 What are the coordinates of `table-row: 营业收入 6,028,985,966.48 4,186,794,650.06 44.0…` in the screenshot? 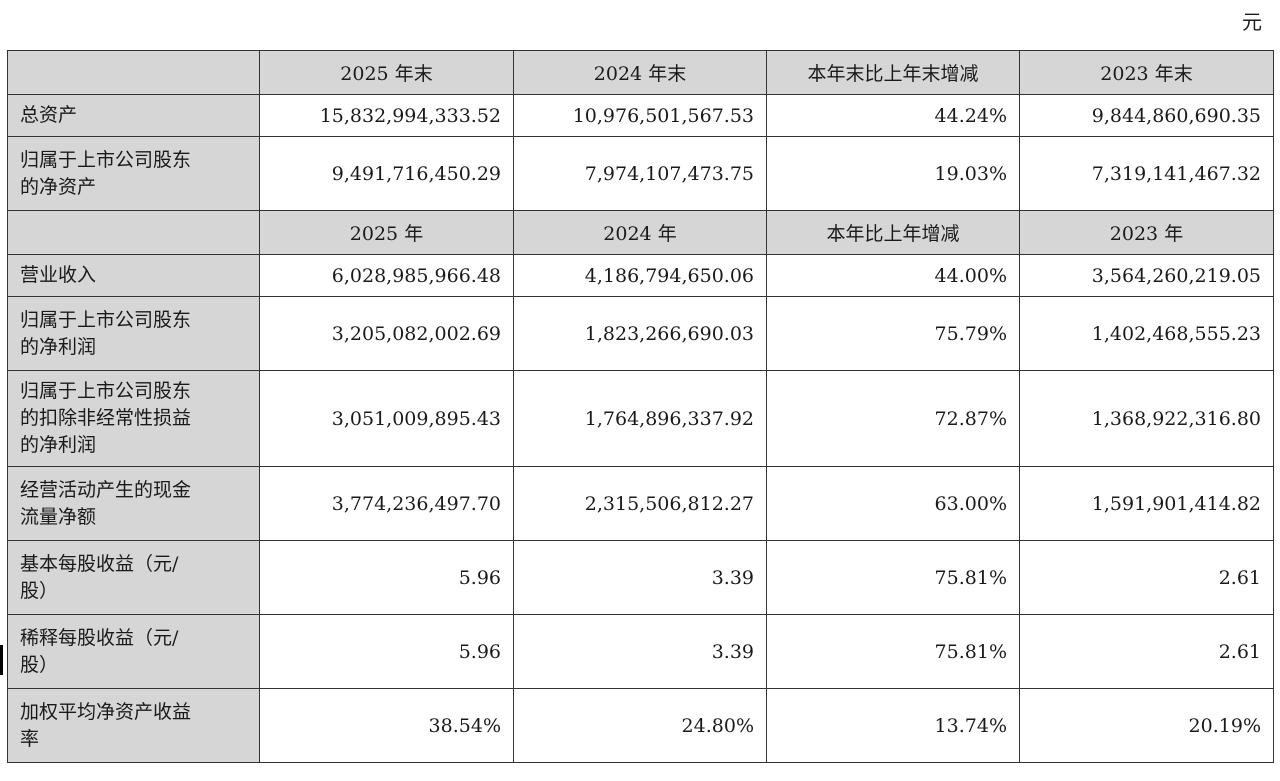 It's located at (640, 275).